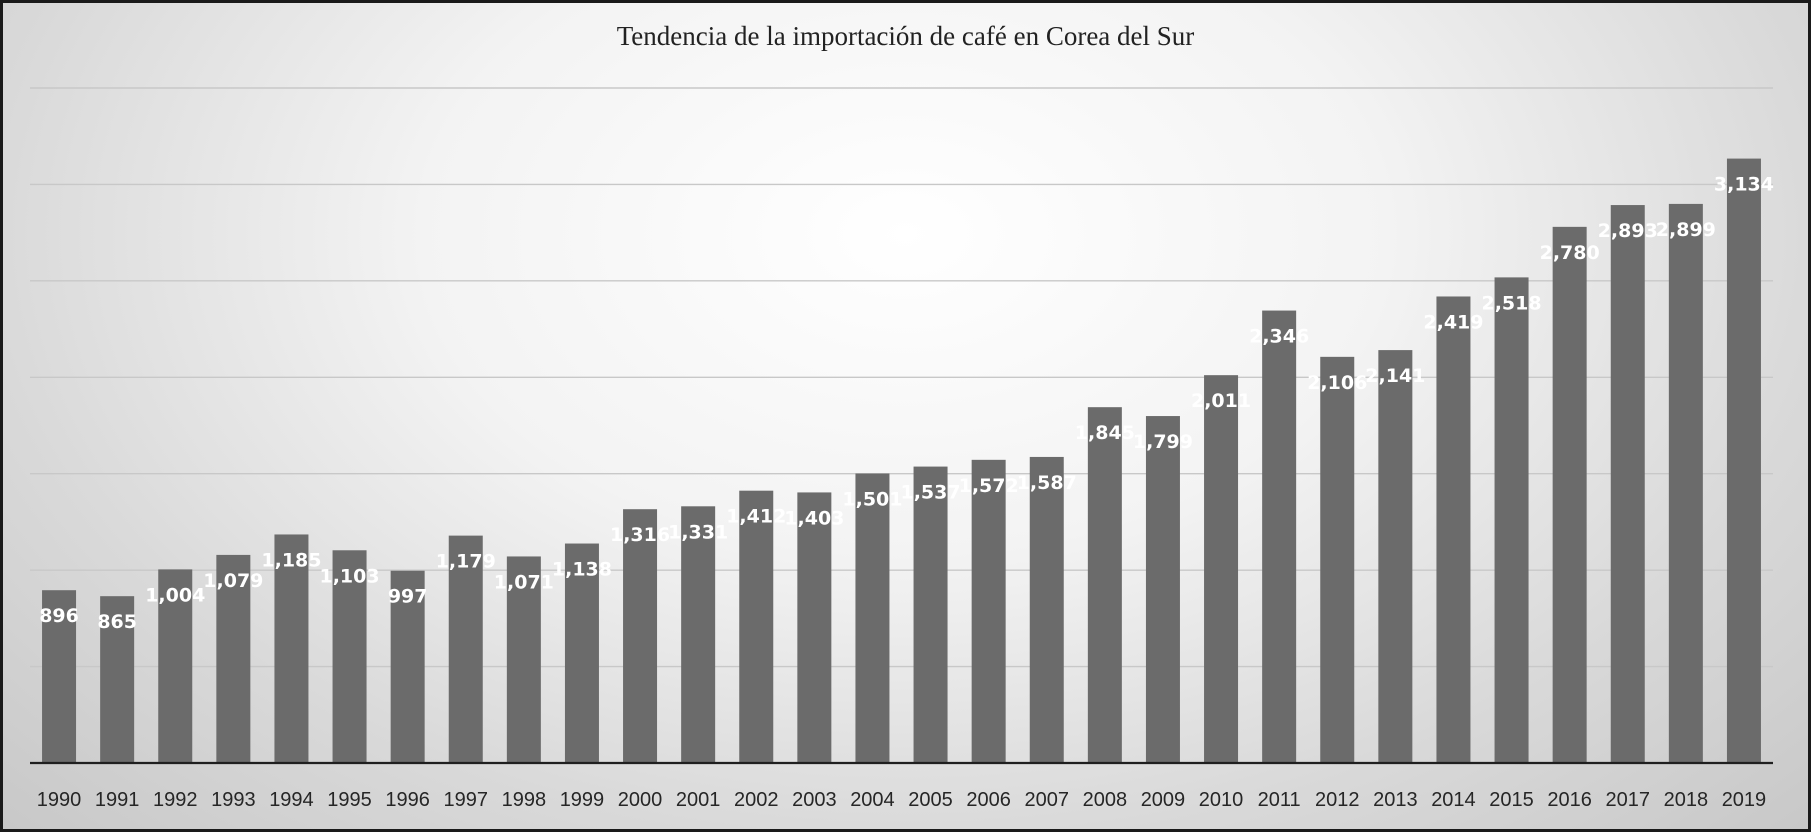 The width and height of the screenshot is (1811, 832). Describe the element at coordinates (1221, 569) in the screenshot. I see `bar-2010` at that location.